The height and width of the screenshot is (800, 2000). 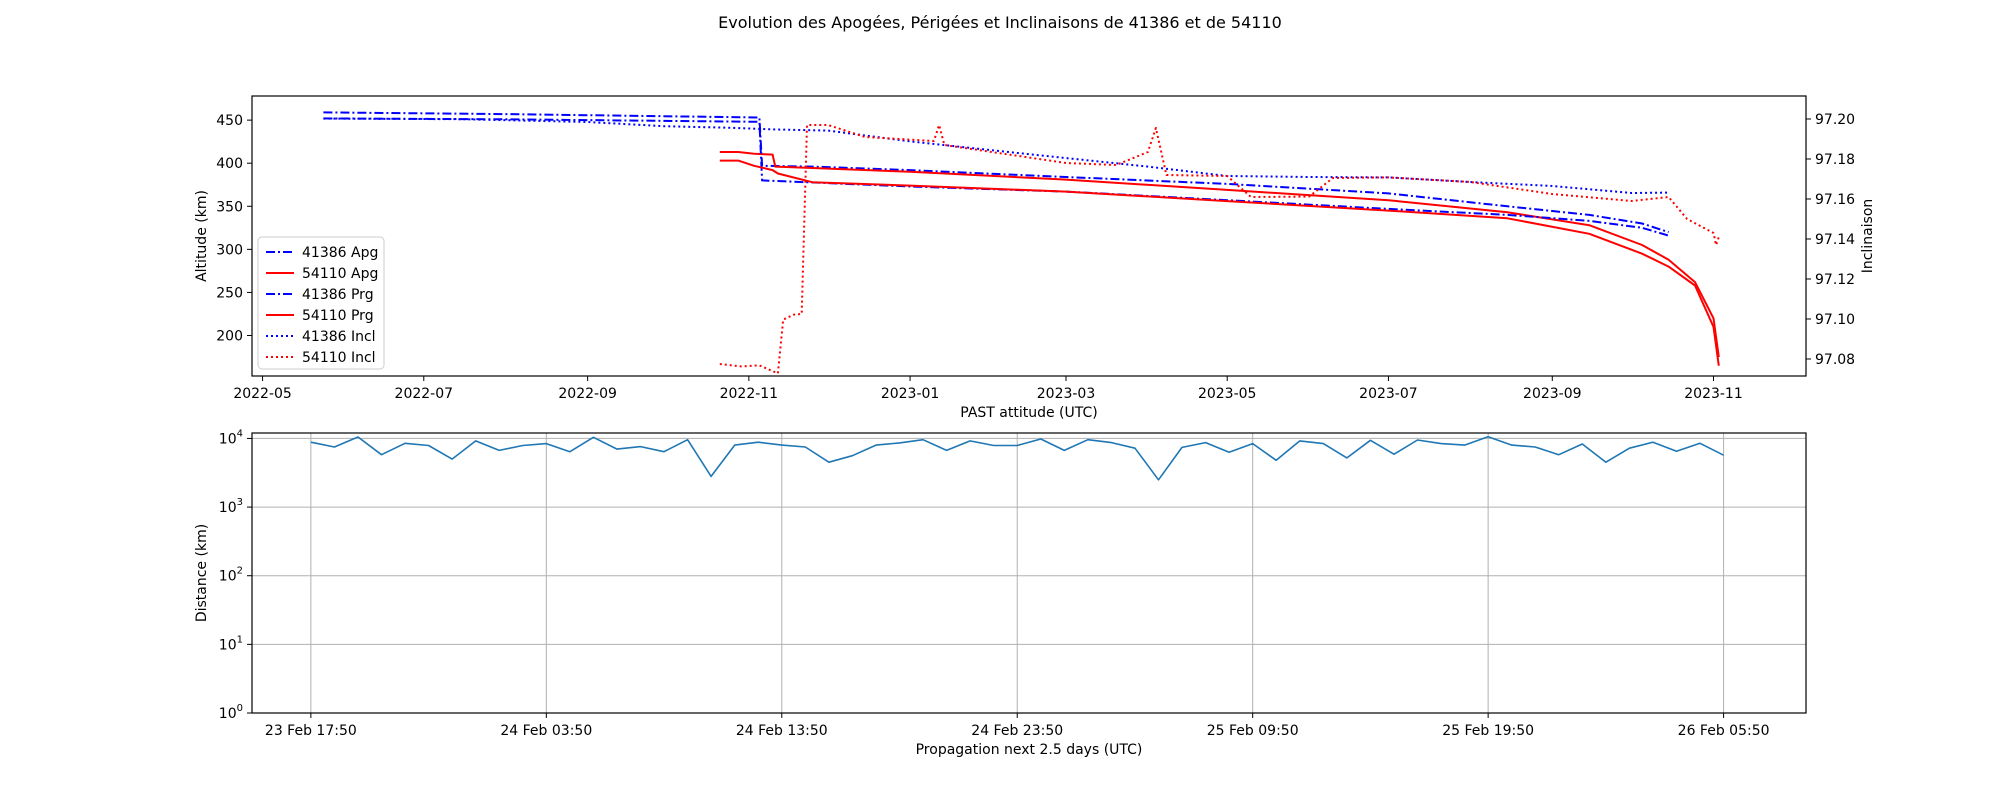 What do you see at coordinates (1552, 394) in the screenshot?
I see `top-x-tick-label: 2023-09` at bounding box center [1552, 394].